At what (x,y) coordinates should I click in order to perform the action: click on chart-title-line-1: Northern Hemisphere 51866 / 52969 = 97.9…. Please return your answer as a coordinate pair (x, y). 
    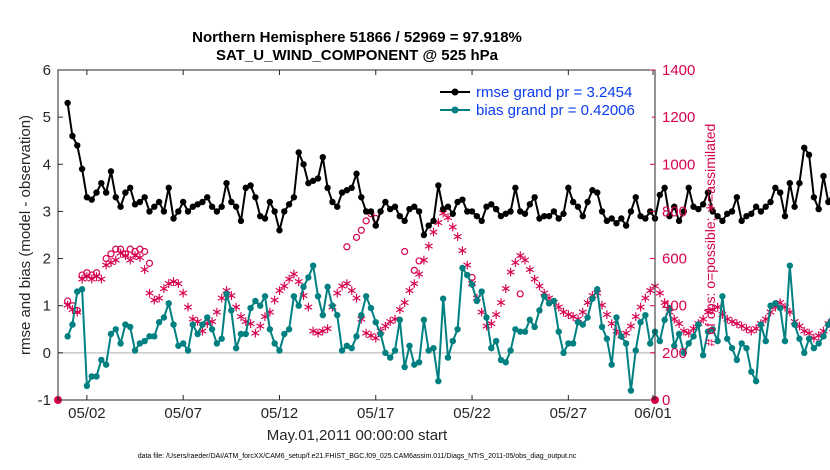
    Looking at the image, I should click on (357, 37).